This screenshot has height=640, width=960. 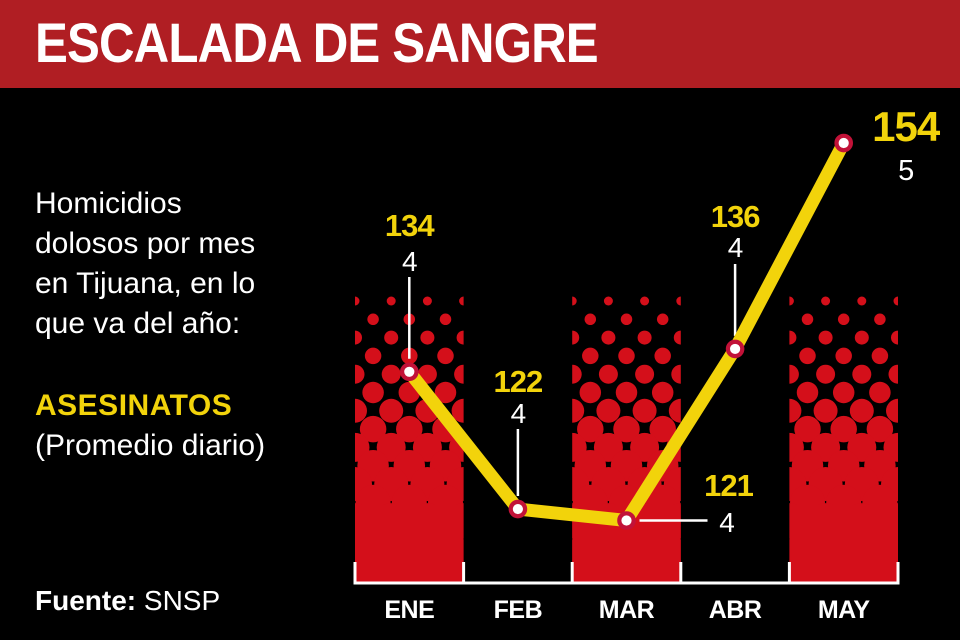 I want to click on month-label-FEB: FEB, so click(x=518, y=610).